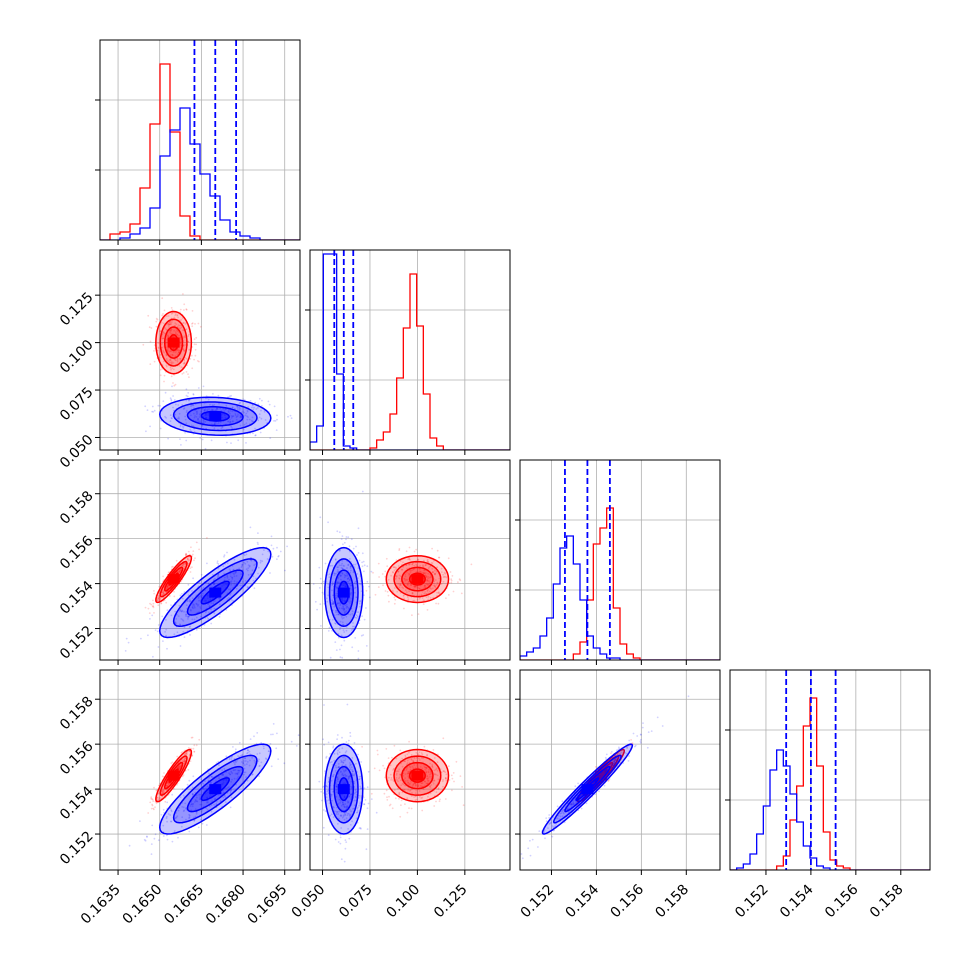 The image size is (970, 970). Describe the element at coordinates (200, 140) in the screenshot. I see `panel-plot-area` at that location.